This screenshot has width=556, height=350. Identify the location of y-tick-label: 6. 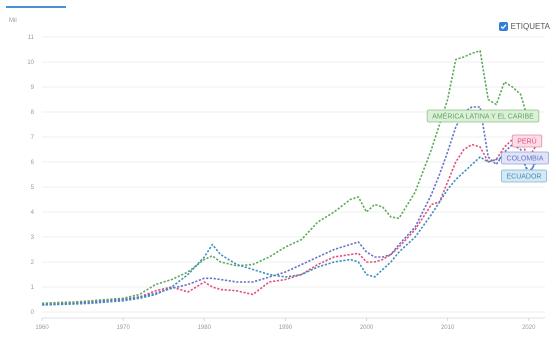
(33, 163).